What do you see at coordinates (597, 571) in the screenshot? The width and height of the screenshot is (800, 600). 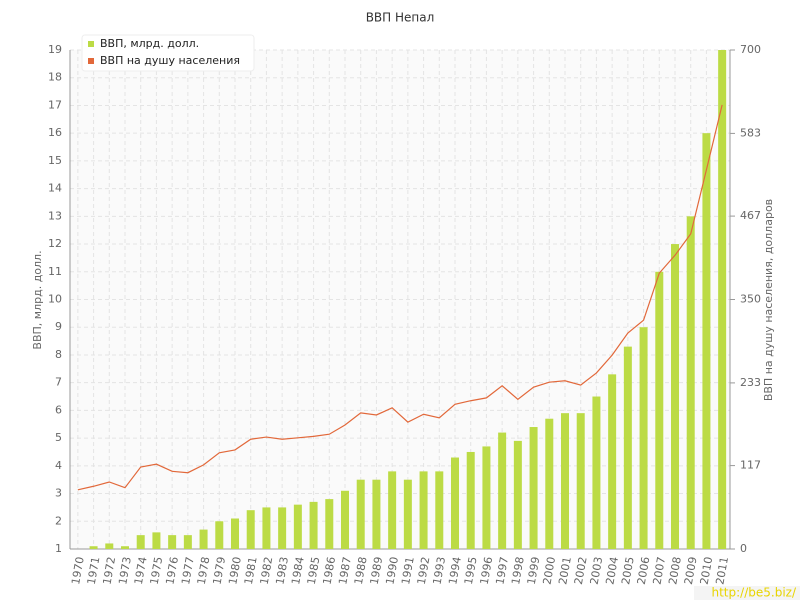 I see `x-tick-label: 2003` at bounding box center [597, 571].